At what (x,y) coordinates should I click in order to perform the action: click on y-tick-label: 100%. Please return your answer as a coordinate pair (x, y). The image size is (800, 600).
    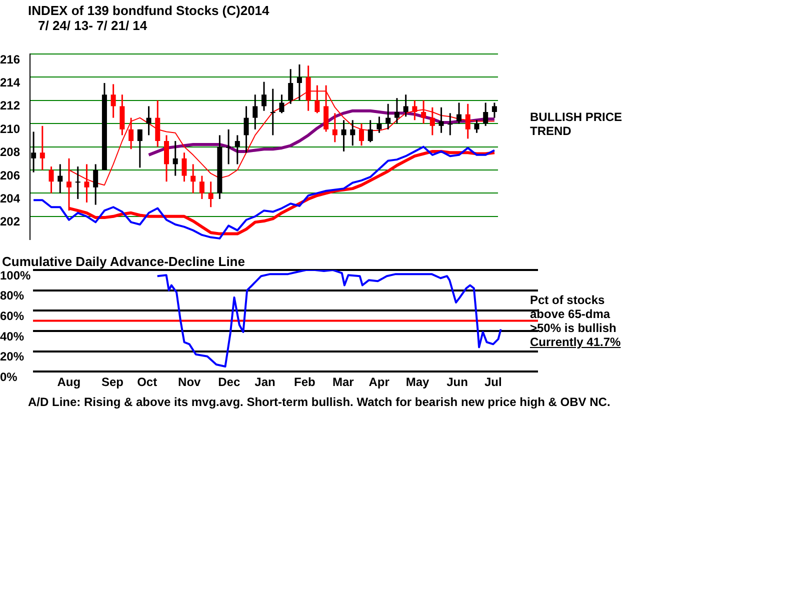
    Looking at the image, I should click on (16, 275).